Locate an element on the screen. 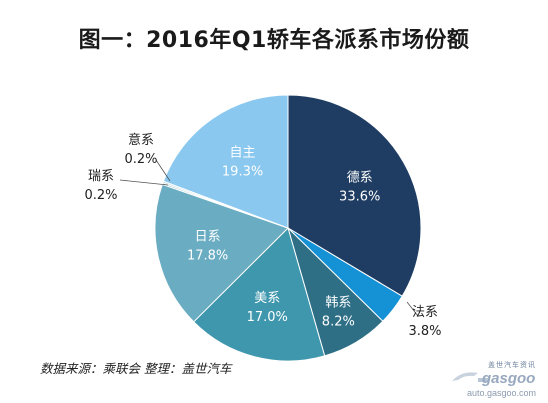  slice-value-label-7: 0.2% is located at coordinates (140, 159).